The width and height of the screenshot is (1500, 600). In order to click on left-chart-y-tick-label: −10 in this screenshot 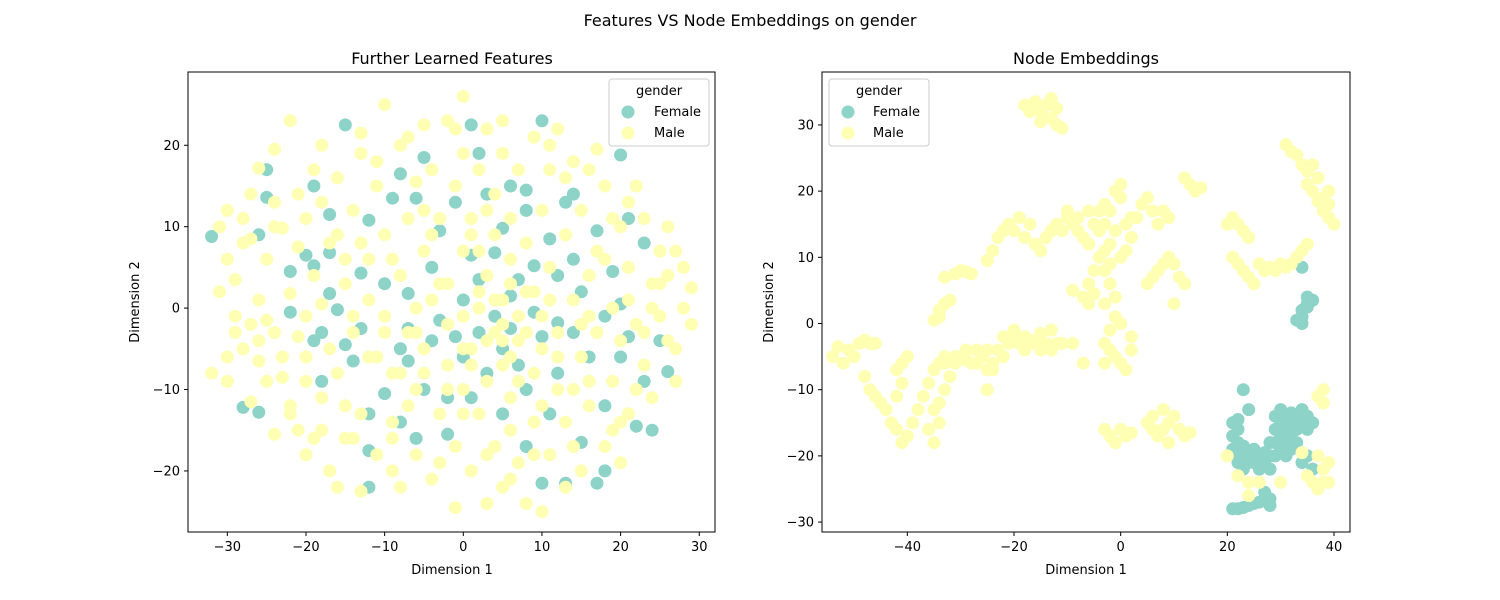, I will do `click(166, 390)`.